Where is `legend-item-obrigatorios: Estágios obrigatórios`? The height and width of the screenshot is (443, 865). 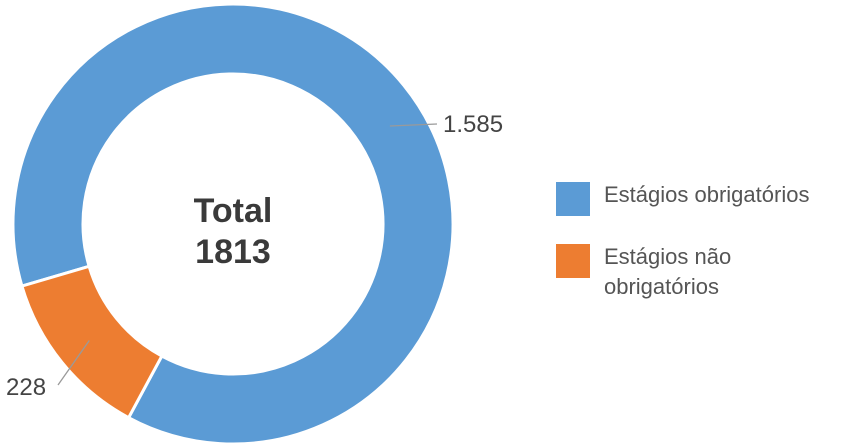
legend-item-obrigatorios: Estágios obrigatórios is located at coordinates (708, 198).